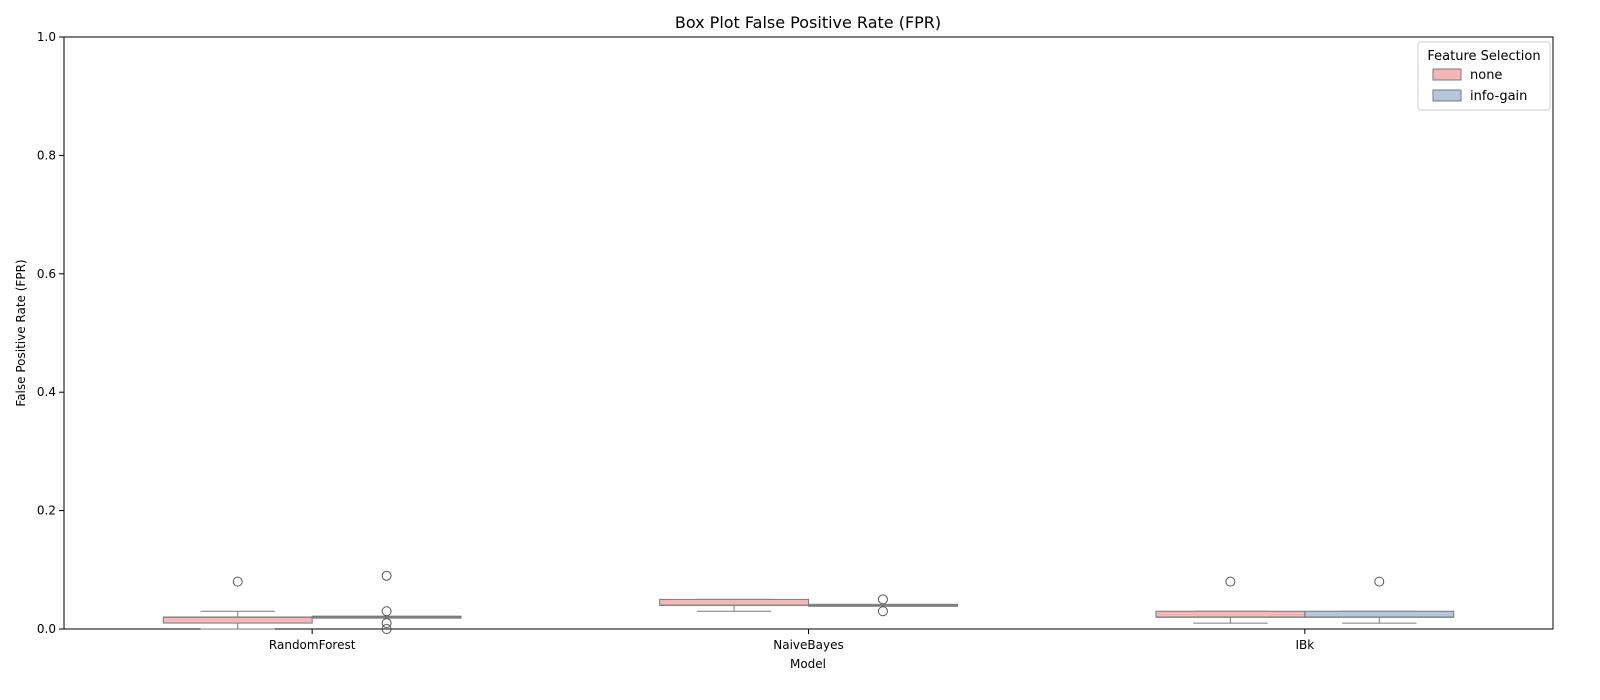  I want to click on legend: Feature Selection none info-gain, so click(1484, 76).